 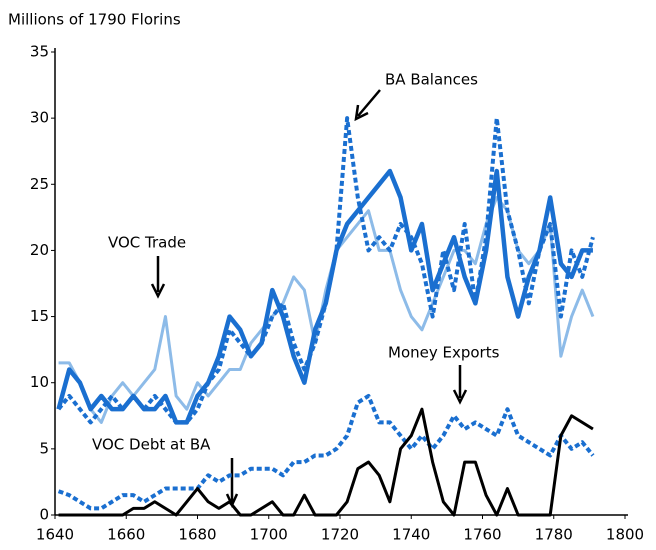 I want to click on y-tick-label: 10, so click(x=39, y=382).